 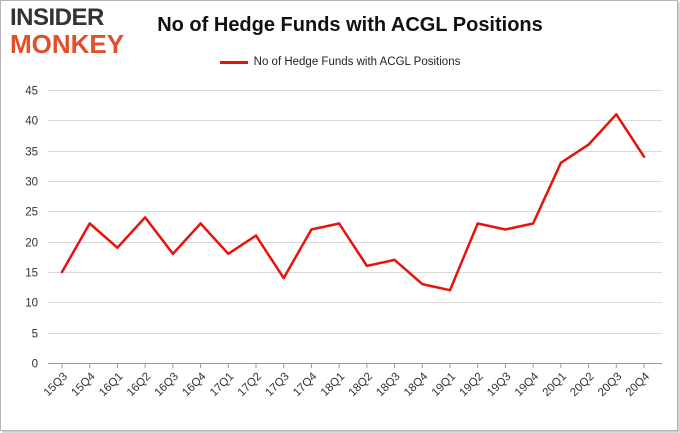 What do you see at coordinates (222, 385) in the screenshot?
I see `x-tick-label: 17Q1` at bounding box center [222, 385].